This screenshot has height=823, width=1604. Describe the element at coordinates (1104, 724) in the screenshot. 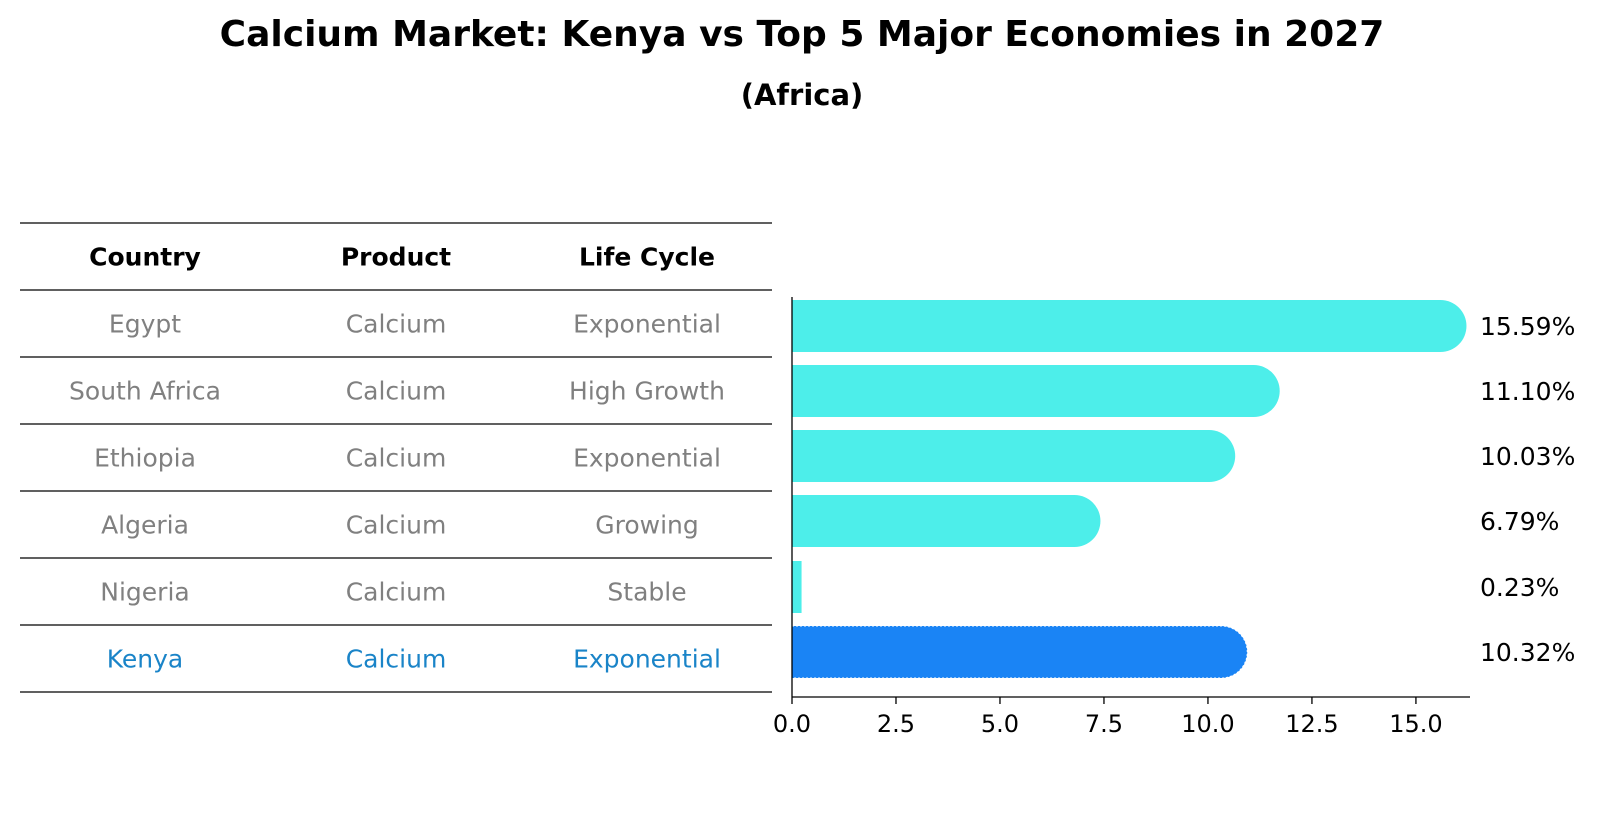

I see `x-tick-label: 7.5` at that location.